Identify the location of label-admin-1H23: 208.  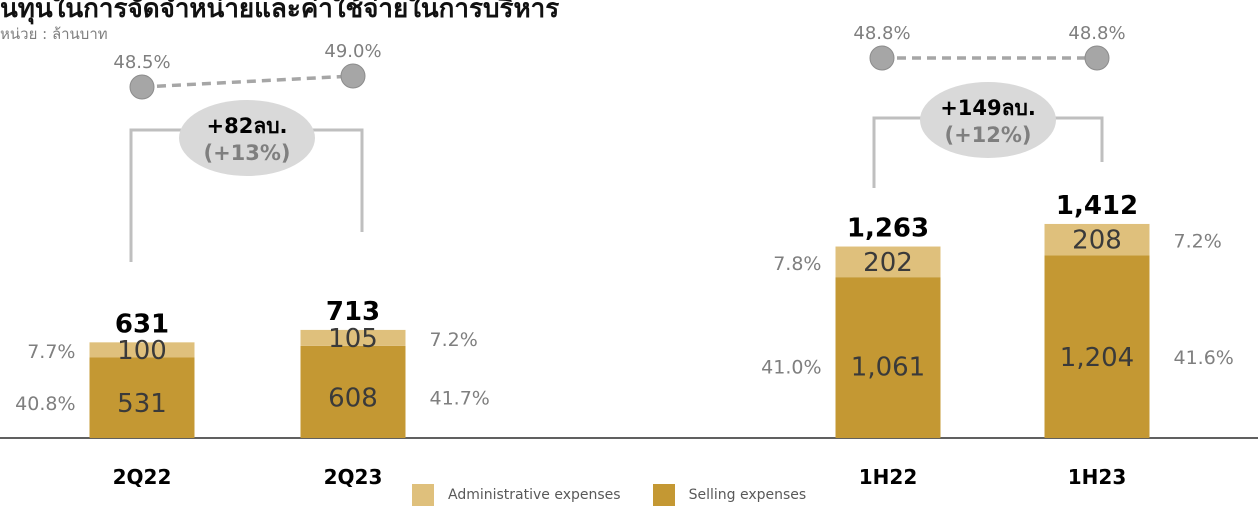
(1097, 241).